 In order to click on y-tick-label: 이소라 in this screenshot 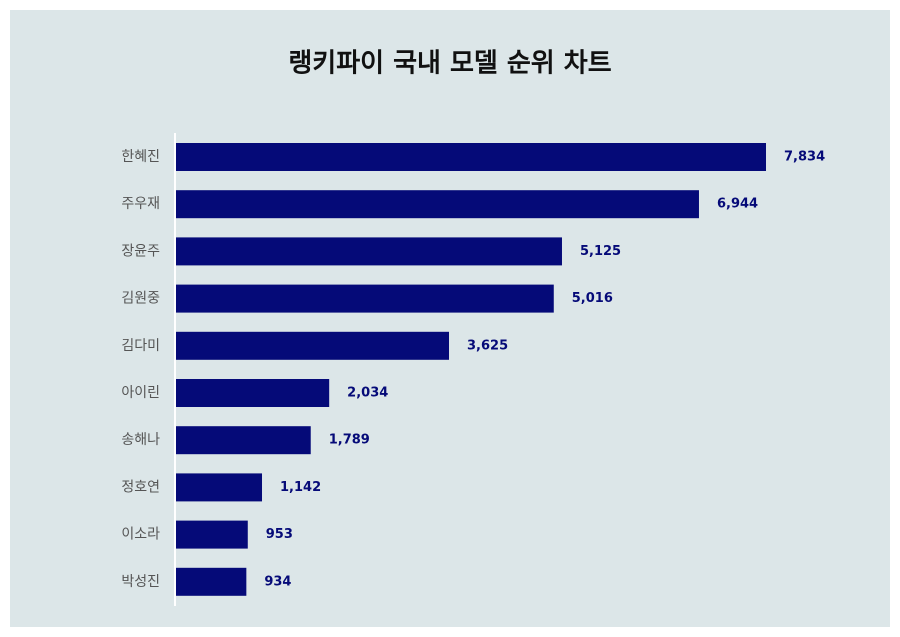, I will do `click(140, 535)`.